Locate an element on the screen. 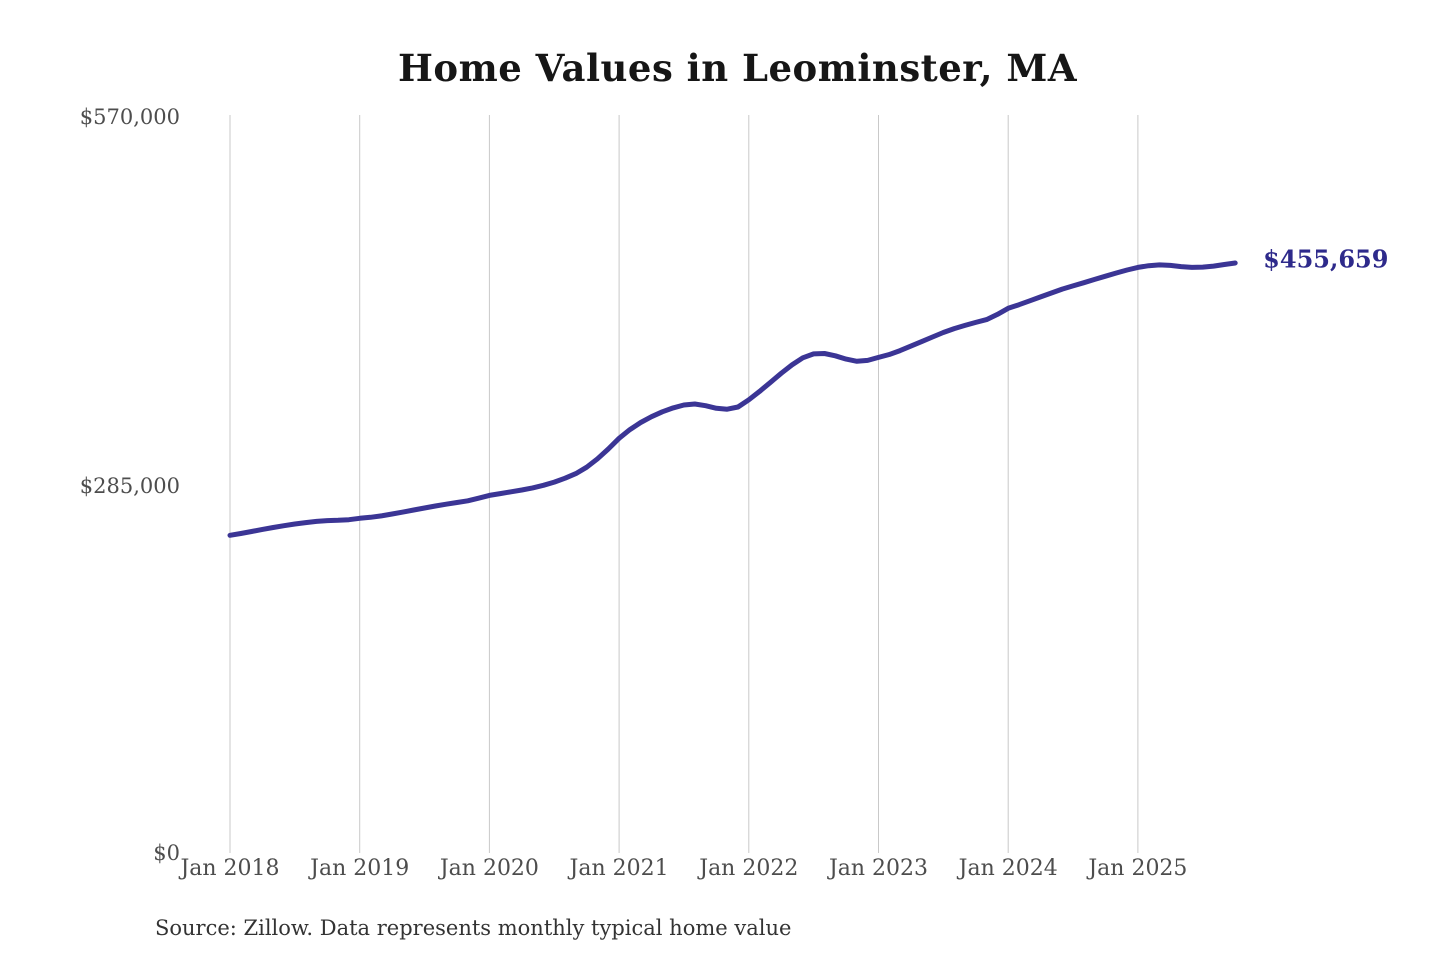  chart-title: Home Values in Leominster, MA is located at coordinates (737, 68).